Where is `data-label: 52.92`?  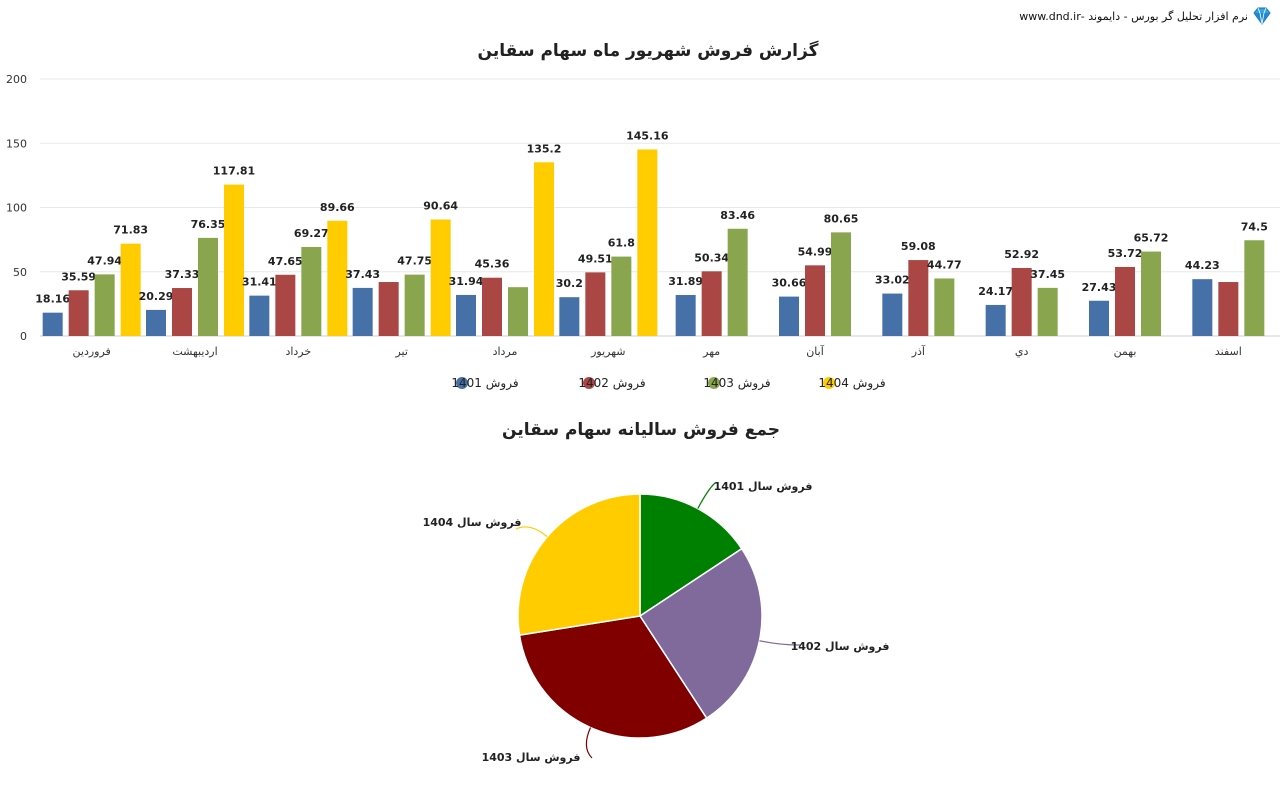
data-label: 52.92 is located at coordinates (1021, 254).